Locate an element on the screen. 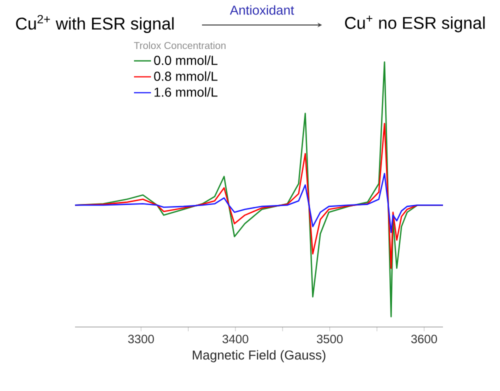  text: Cu$^{2+}$ with ESR signal is located at coordinates (95, 24).